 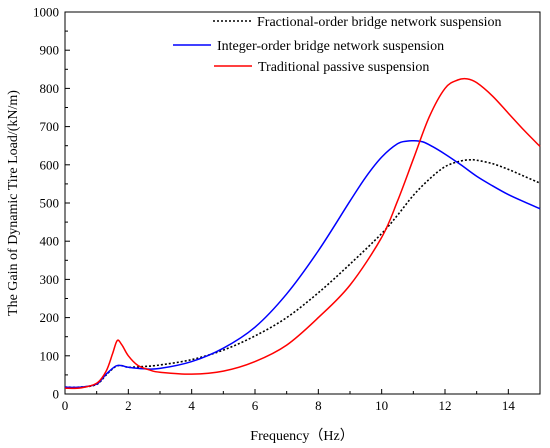 I want to click on y-tick-label: 1000, so click(x=46, y=12).